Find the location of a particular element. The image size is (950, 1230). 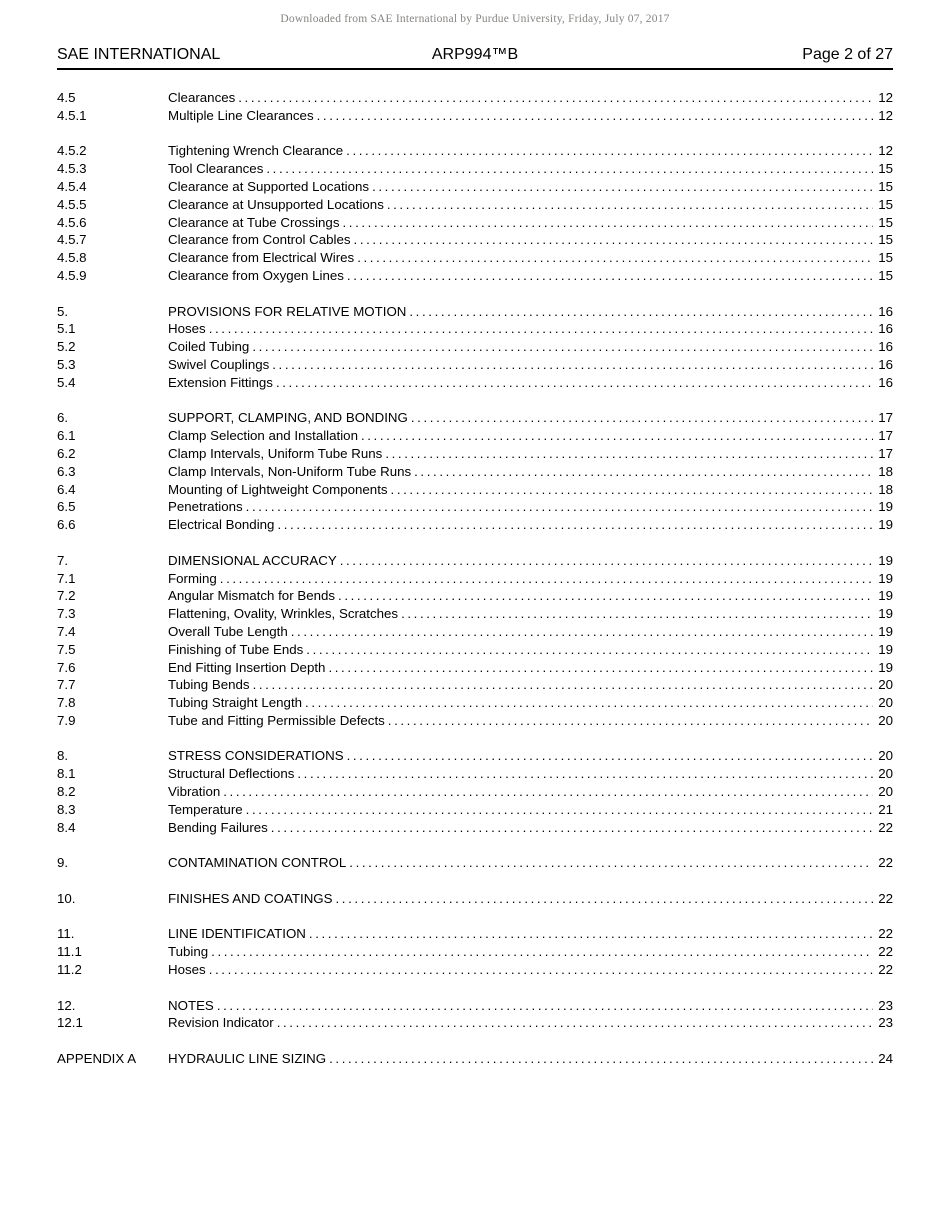

toc-entry-title: Finishing of Tube Ends is located at coordinates (236, 649).